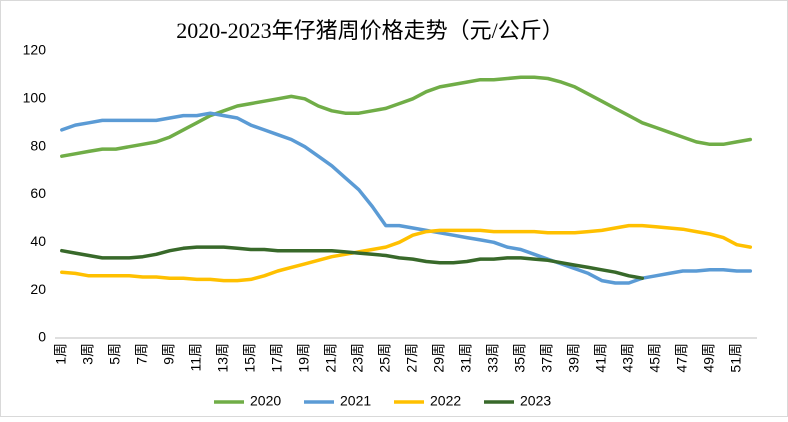  Describe the element at coordinates (438, 358) in the screenshot. I see `x-tick-label: 29周` at that location.